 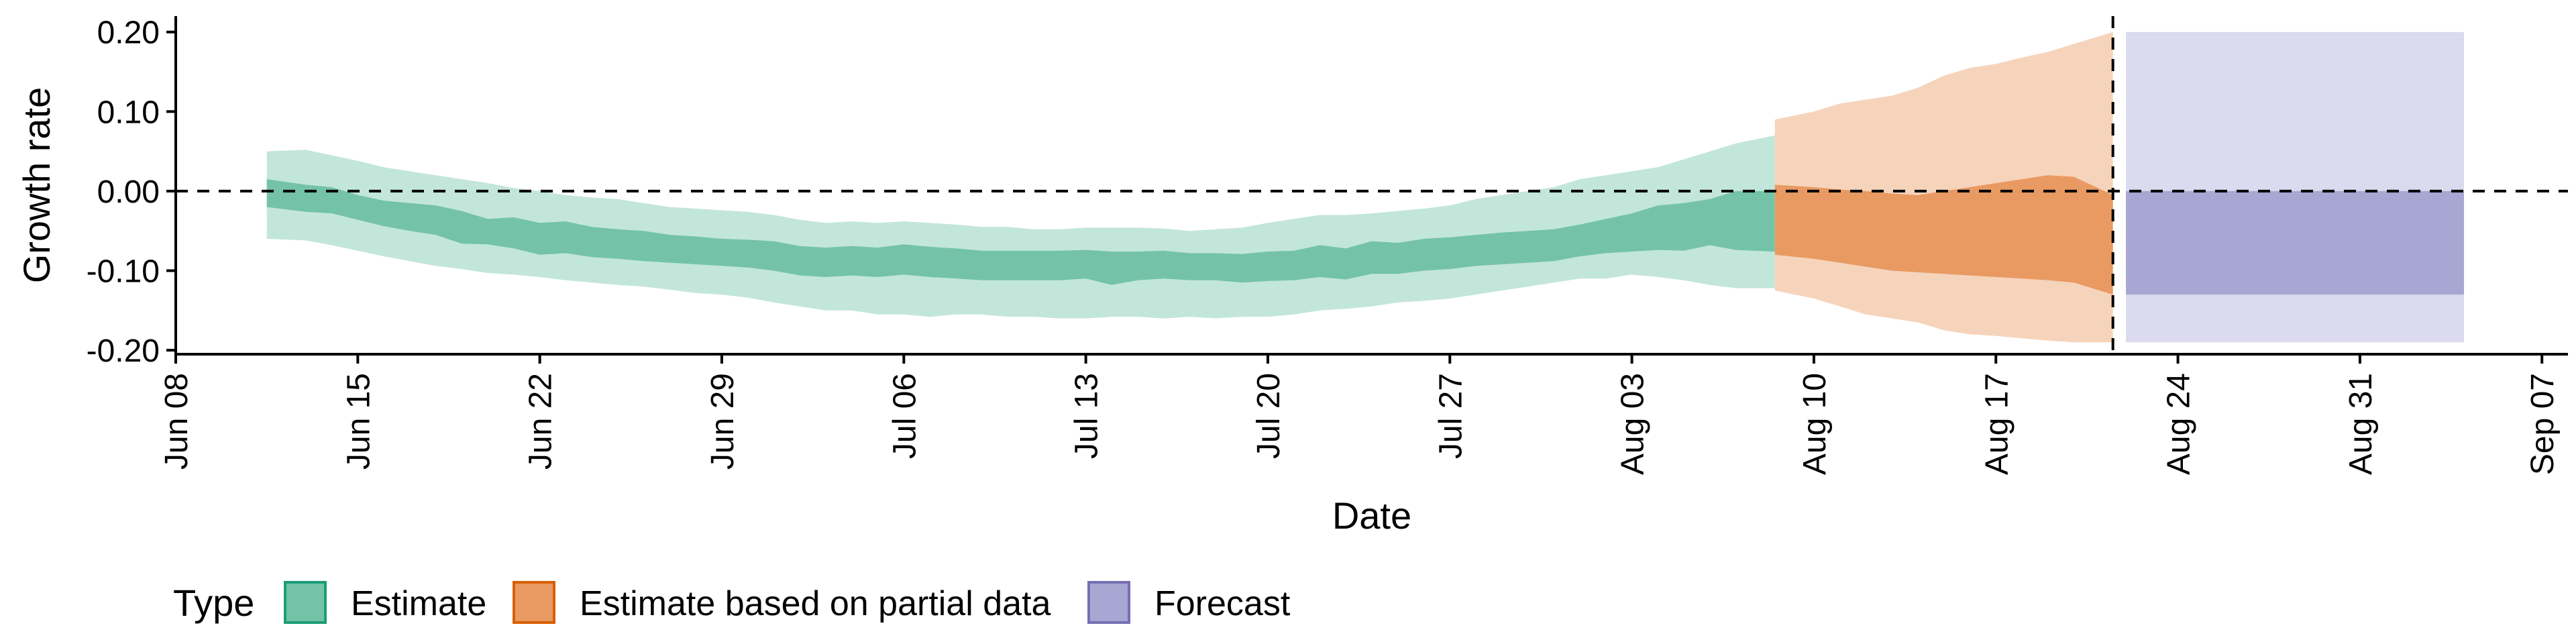 I want to click on legend-title: Type, so click(x=213, y=603).